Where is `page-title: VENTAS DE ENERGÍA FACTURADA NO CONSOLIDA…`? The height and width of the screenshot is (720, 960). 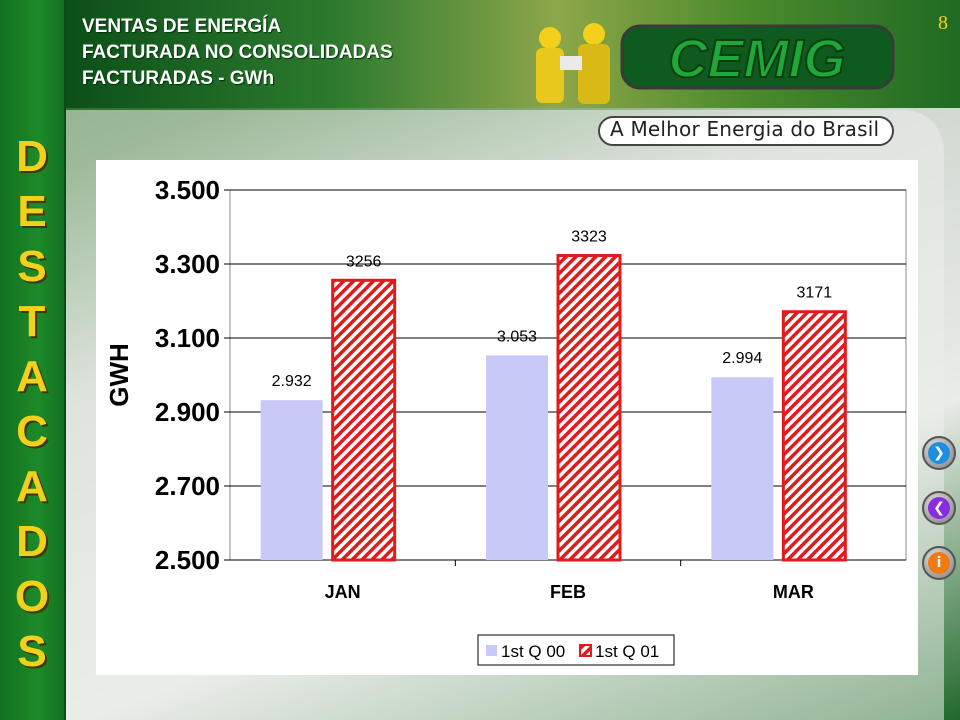 page-title: VENTAS DE ENERGÍA FACTURADA NO CONSOLIDA… is located at coordinates (312, 53).